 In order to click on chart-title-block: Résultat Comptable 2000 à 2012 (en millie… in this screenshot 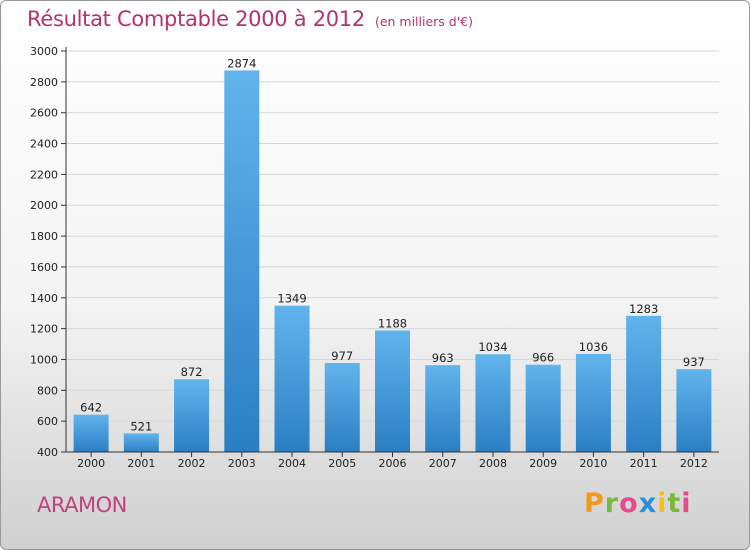, I will do `click(250, 19)`.